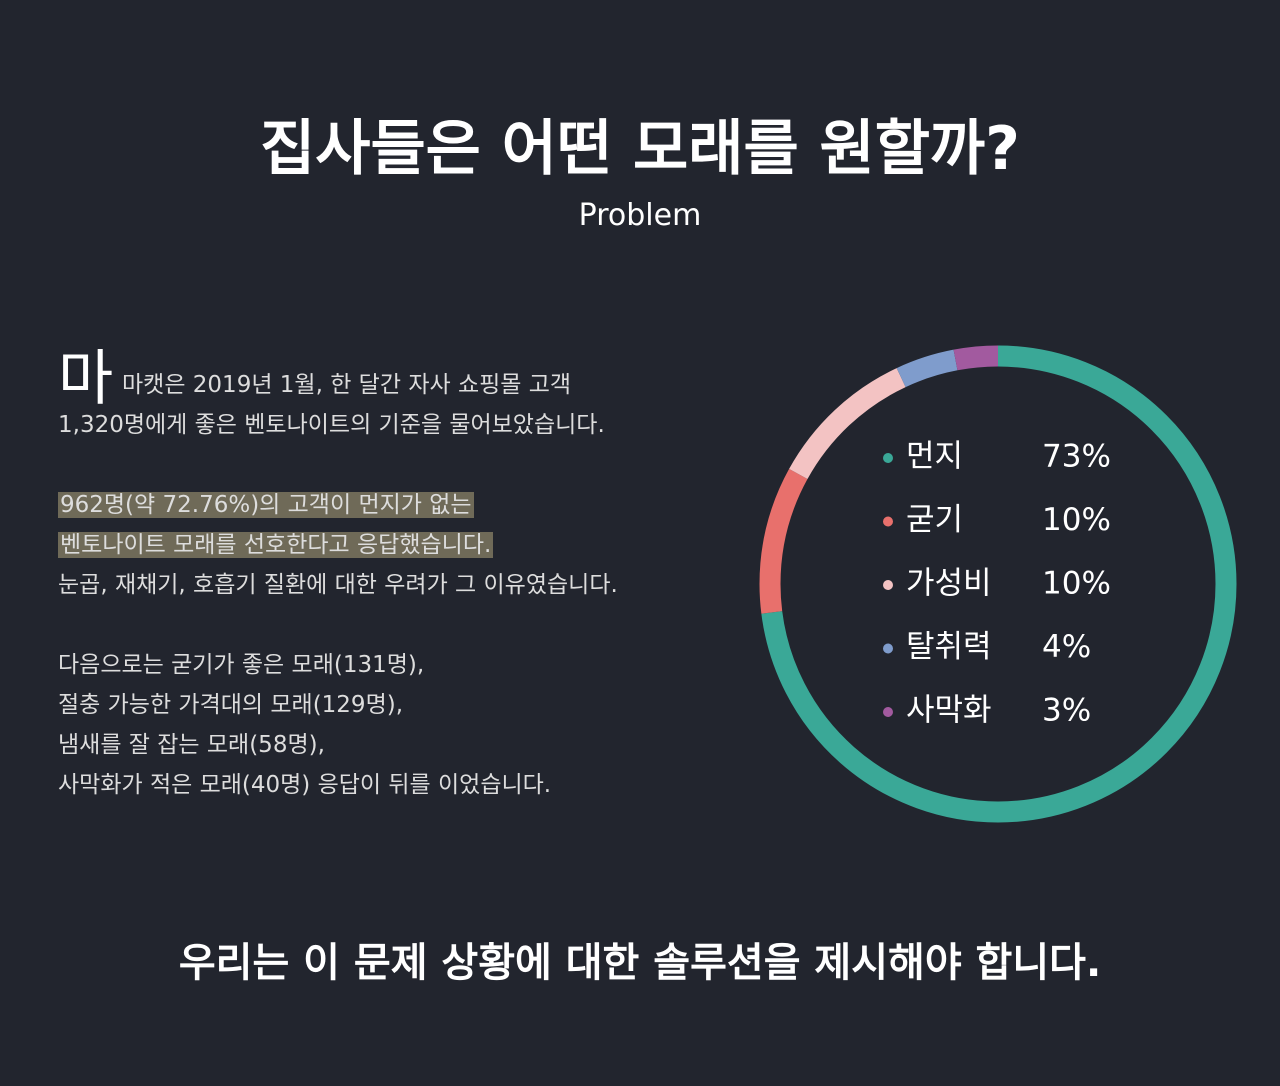 This screenshot has height=1086, width=1280. Describe the element at coordinates (338, 585) in the screenshot. I see `text-line: 눈곱, 재채기, 호흡기 질환에 대한 우려가 그 이유였습니다.` at that location.